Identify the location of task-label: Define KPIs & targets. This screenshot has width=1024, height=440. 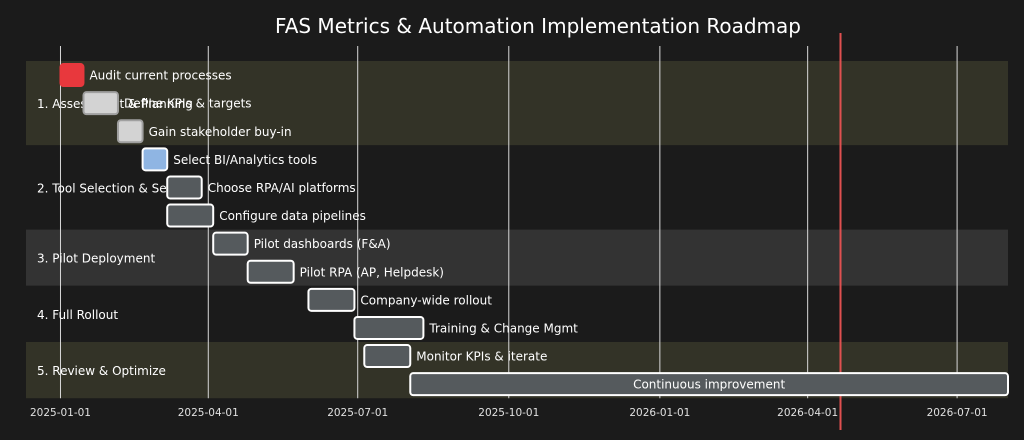
(188, 104).